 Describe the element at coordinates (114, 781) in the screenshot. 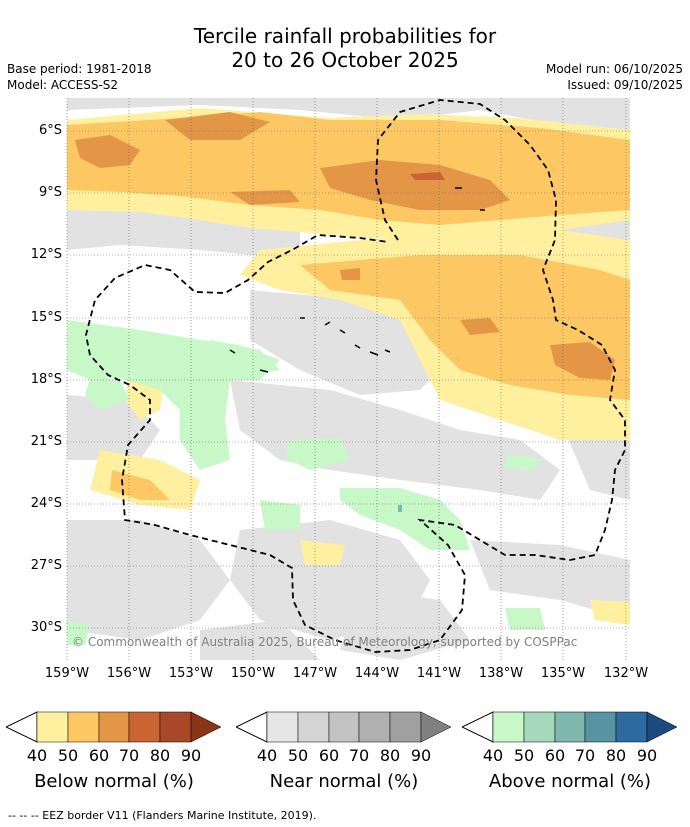

I see `colorbar-below-label: Below normal (%)` at that location.